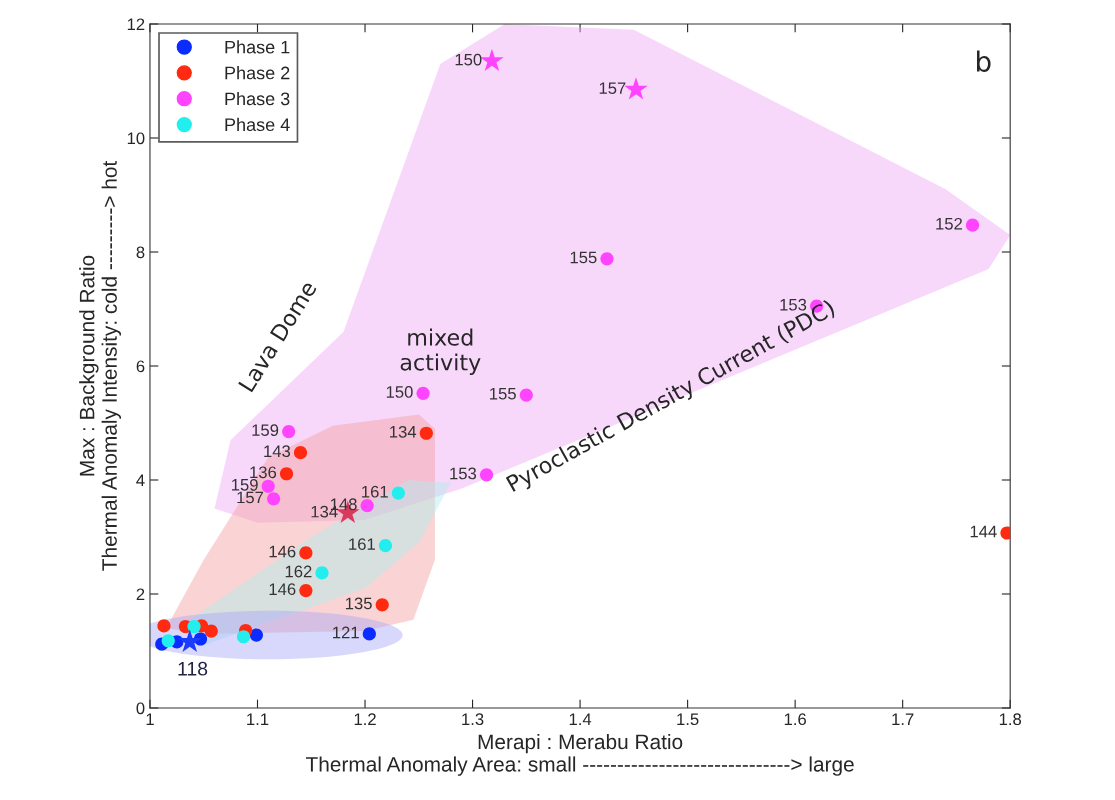  Describe the element at coordinates (403, 431) in the screenshot. I see `annotation: 134` at that location.